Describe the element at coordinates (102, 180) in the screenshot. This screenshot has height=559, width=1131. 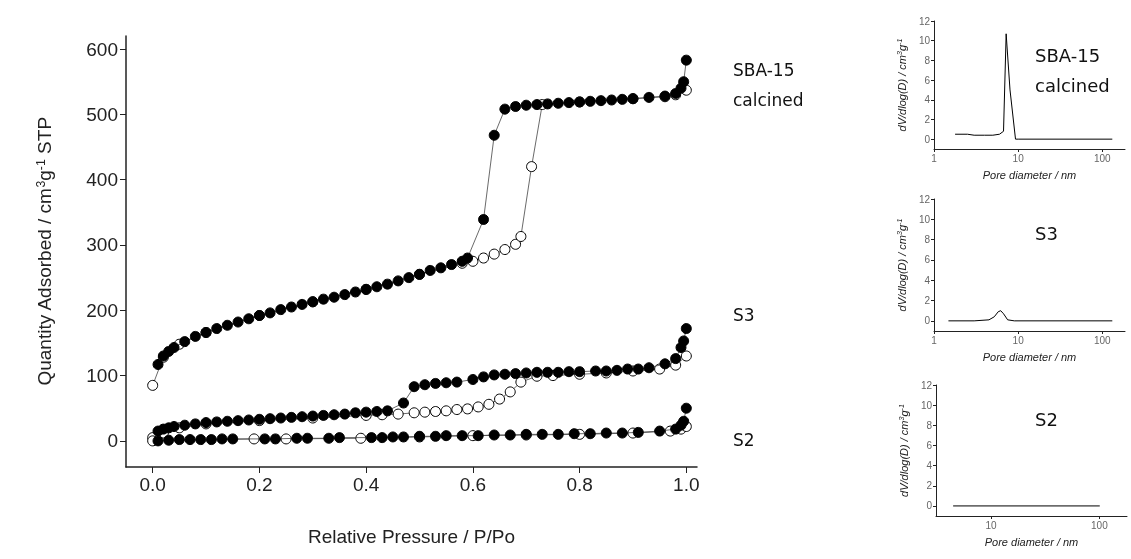
I see `y-tick-label: 400` at that location.